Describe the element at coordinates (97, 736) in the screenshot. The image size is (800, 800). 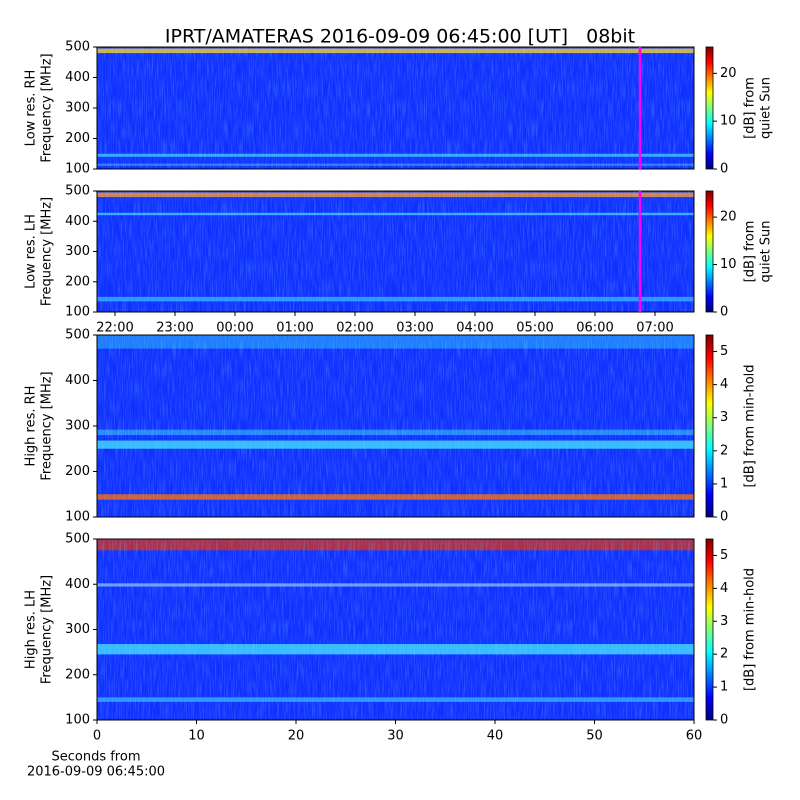
I see `x-tick-label: 0` at that location.